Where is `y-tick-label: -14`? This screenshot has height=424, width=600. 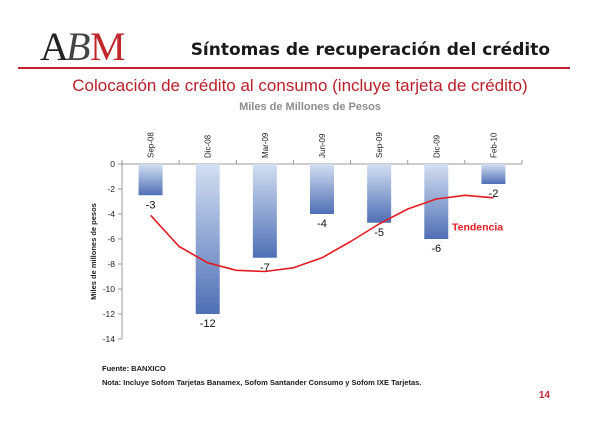
y-tick-label: -14 is located at coordinates (109, 339).